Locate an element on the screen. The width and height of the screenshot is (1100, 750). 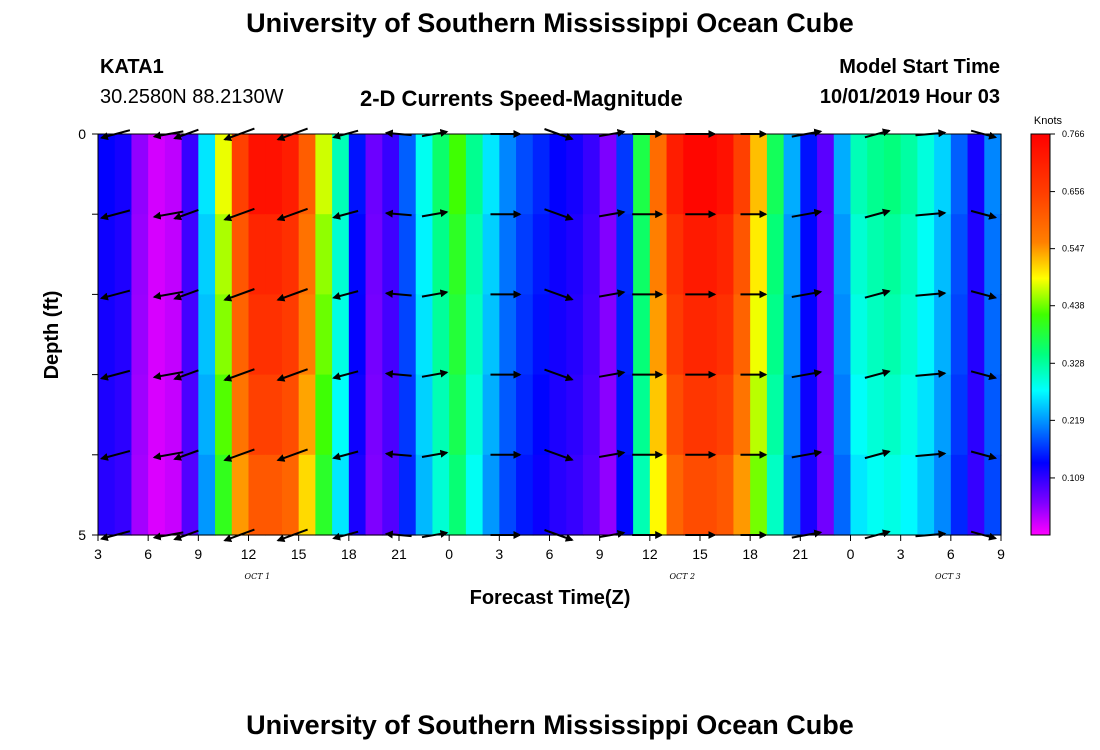
colorbar-tick-label: 0.766 is located at coordinates (1073, 134).